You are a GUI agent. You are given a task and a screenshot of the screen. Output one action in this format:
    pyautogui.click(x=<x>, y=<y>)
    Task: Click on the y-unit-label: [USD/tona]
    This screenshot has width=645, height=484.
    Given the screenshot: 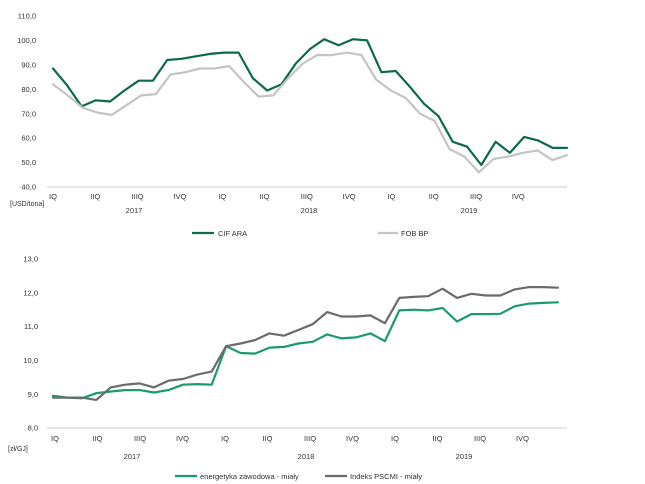 What is the action you would take?
    pyautogui.click(x=27, y=204)
    